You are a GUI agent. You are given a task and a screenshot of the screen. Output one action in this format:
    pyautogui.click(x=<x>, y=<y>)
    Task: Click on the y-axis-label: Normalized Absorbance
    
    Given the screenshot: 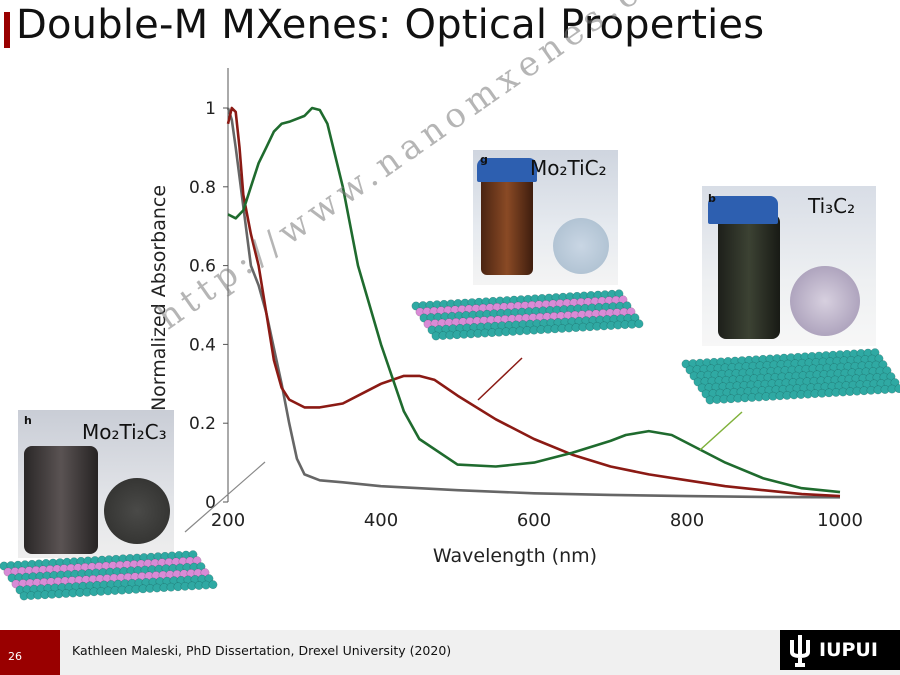 What is the action you would take?
    pyautogui.click(x=159, y=298)
    